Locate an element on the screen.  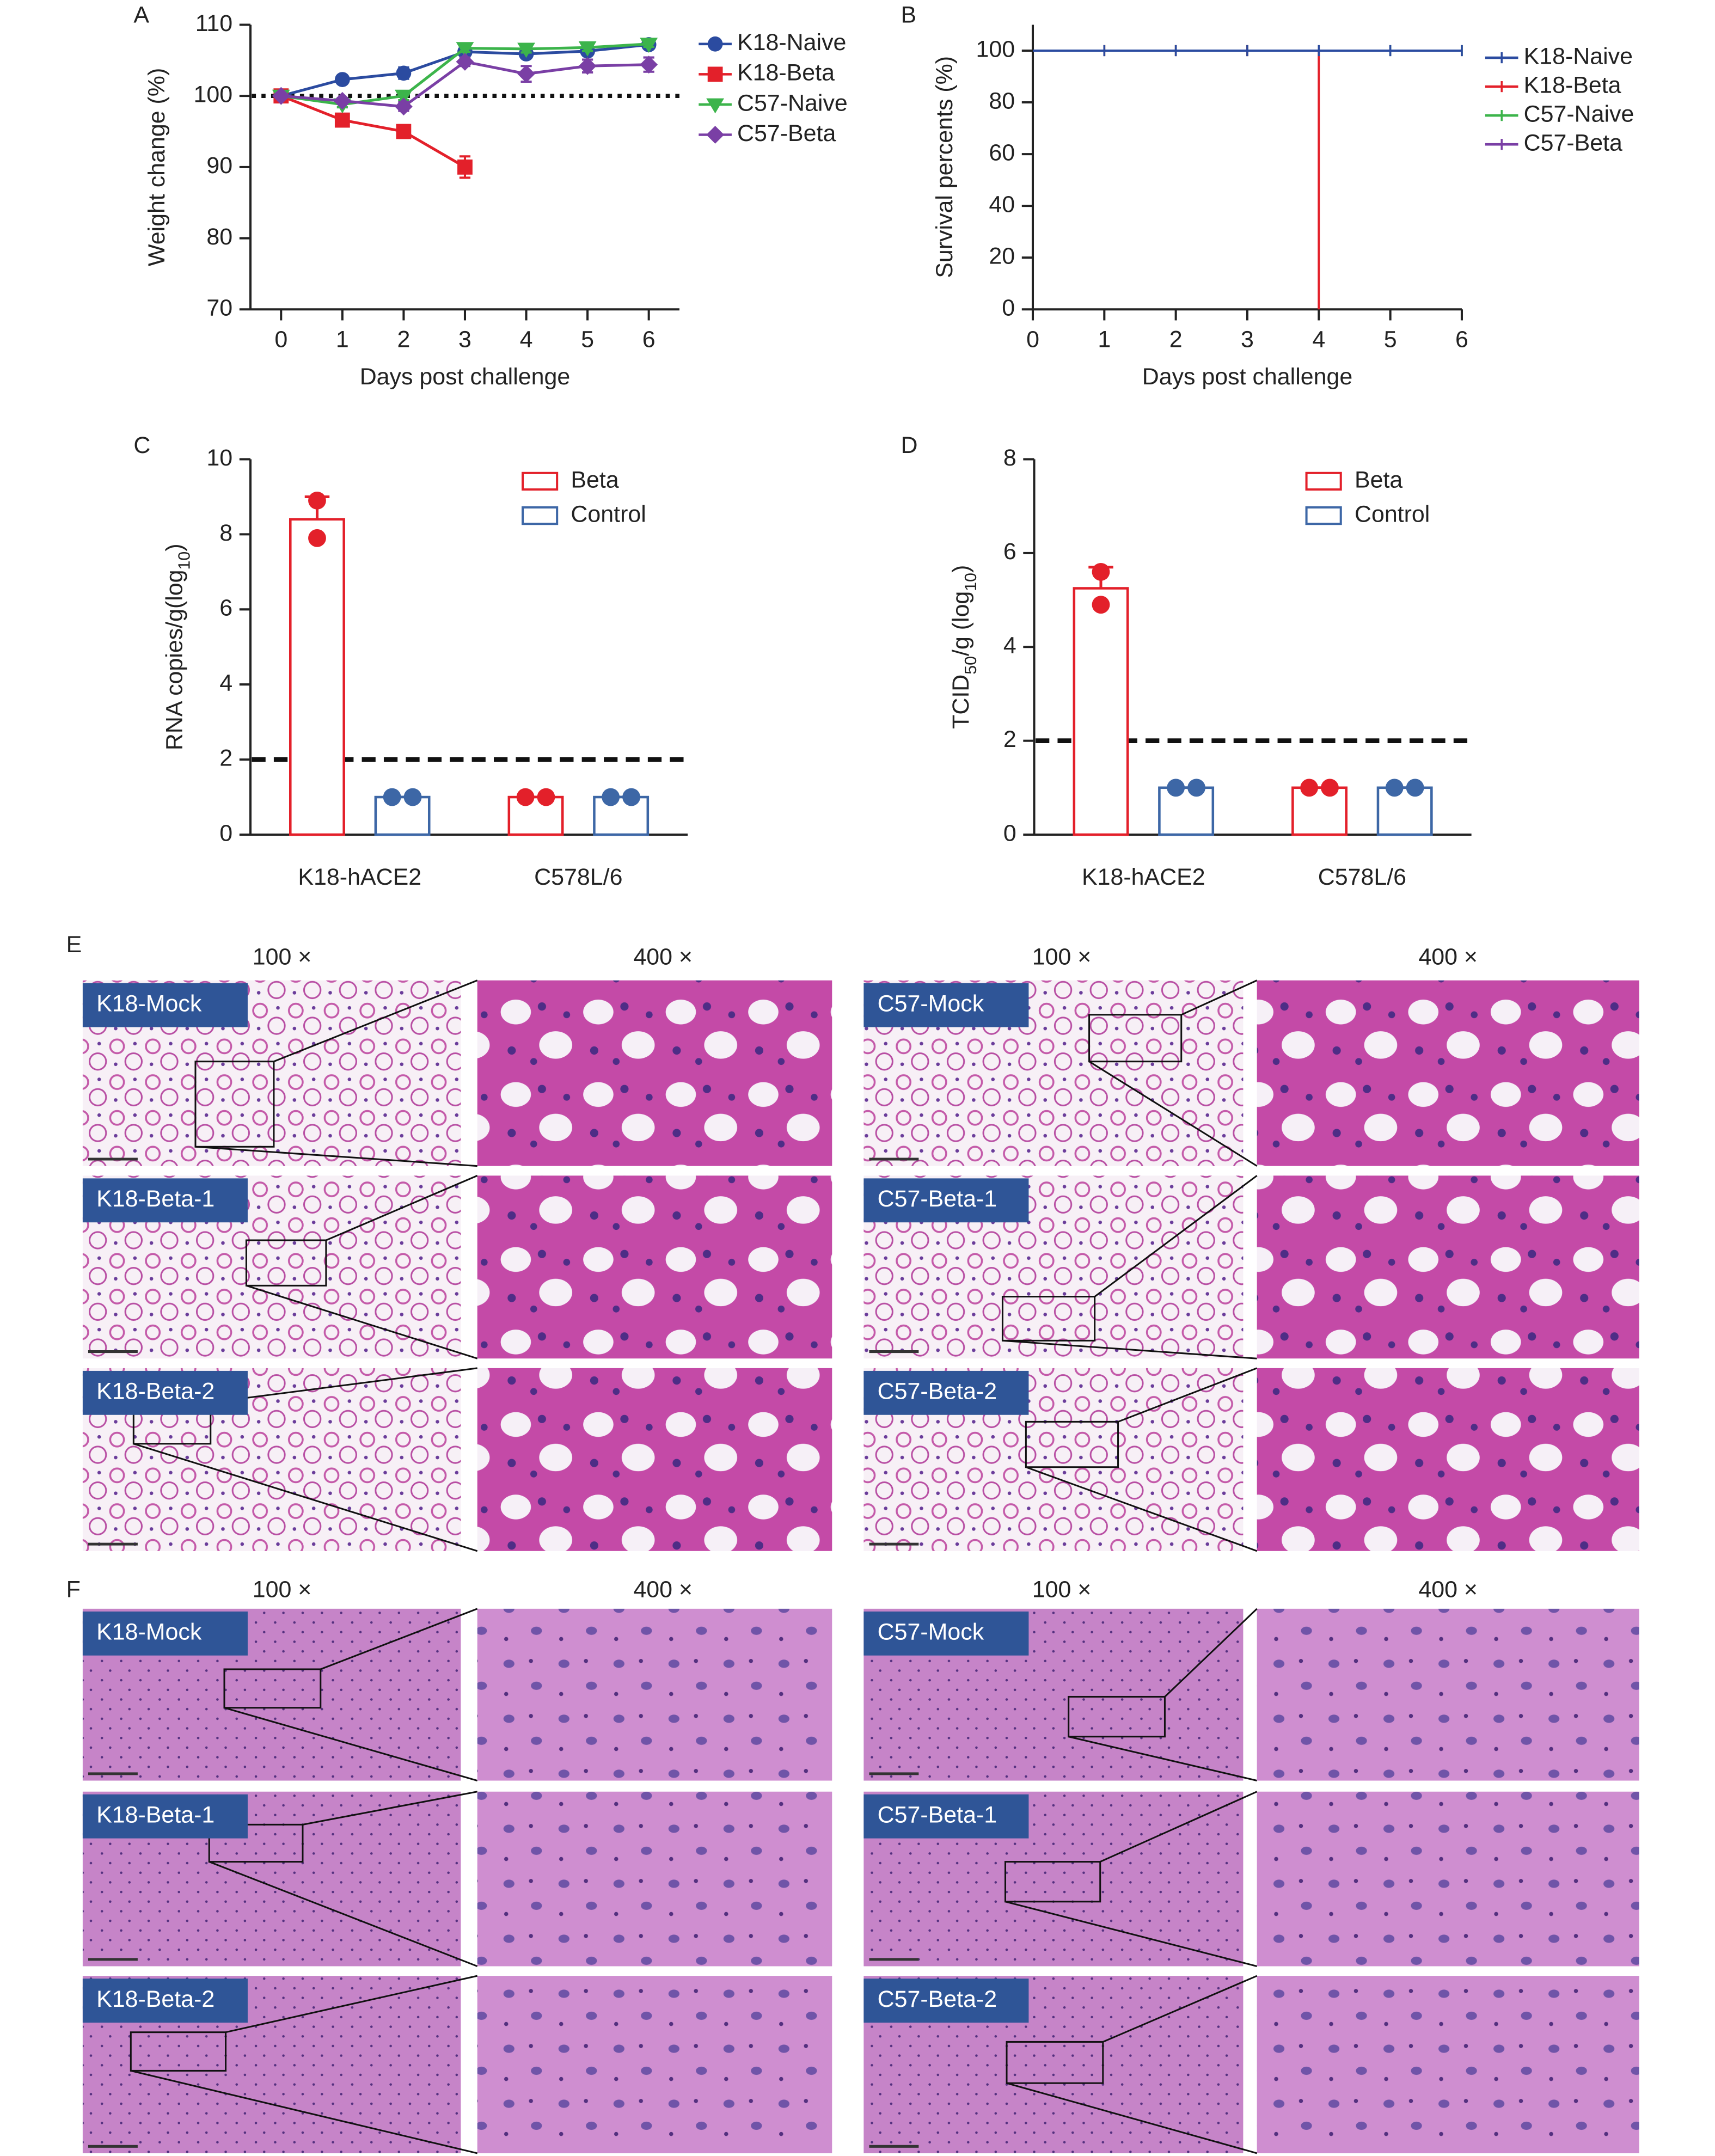
sample-label: C57-Beta-2 is located at coordinates (937, 1392).